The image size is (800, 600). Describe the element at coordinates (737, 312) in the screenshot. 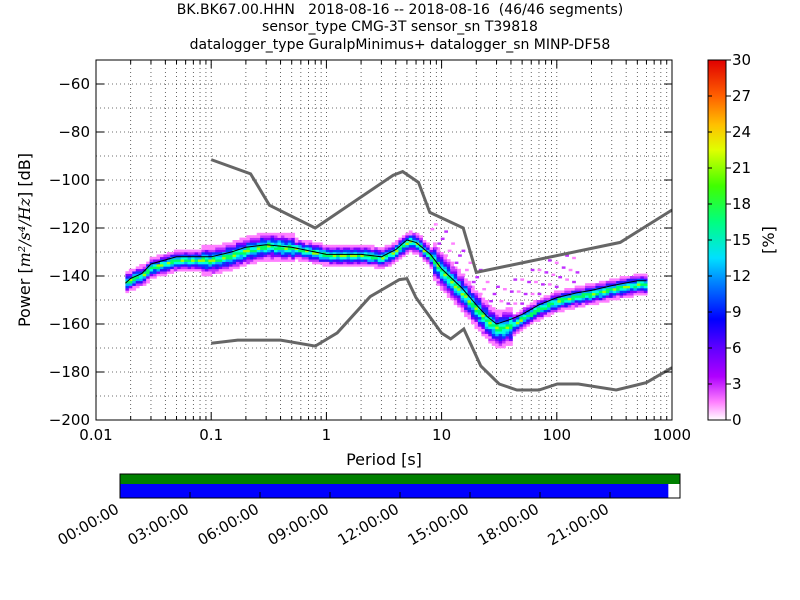

I see `colorbar-tick-label: 9` at that location.